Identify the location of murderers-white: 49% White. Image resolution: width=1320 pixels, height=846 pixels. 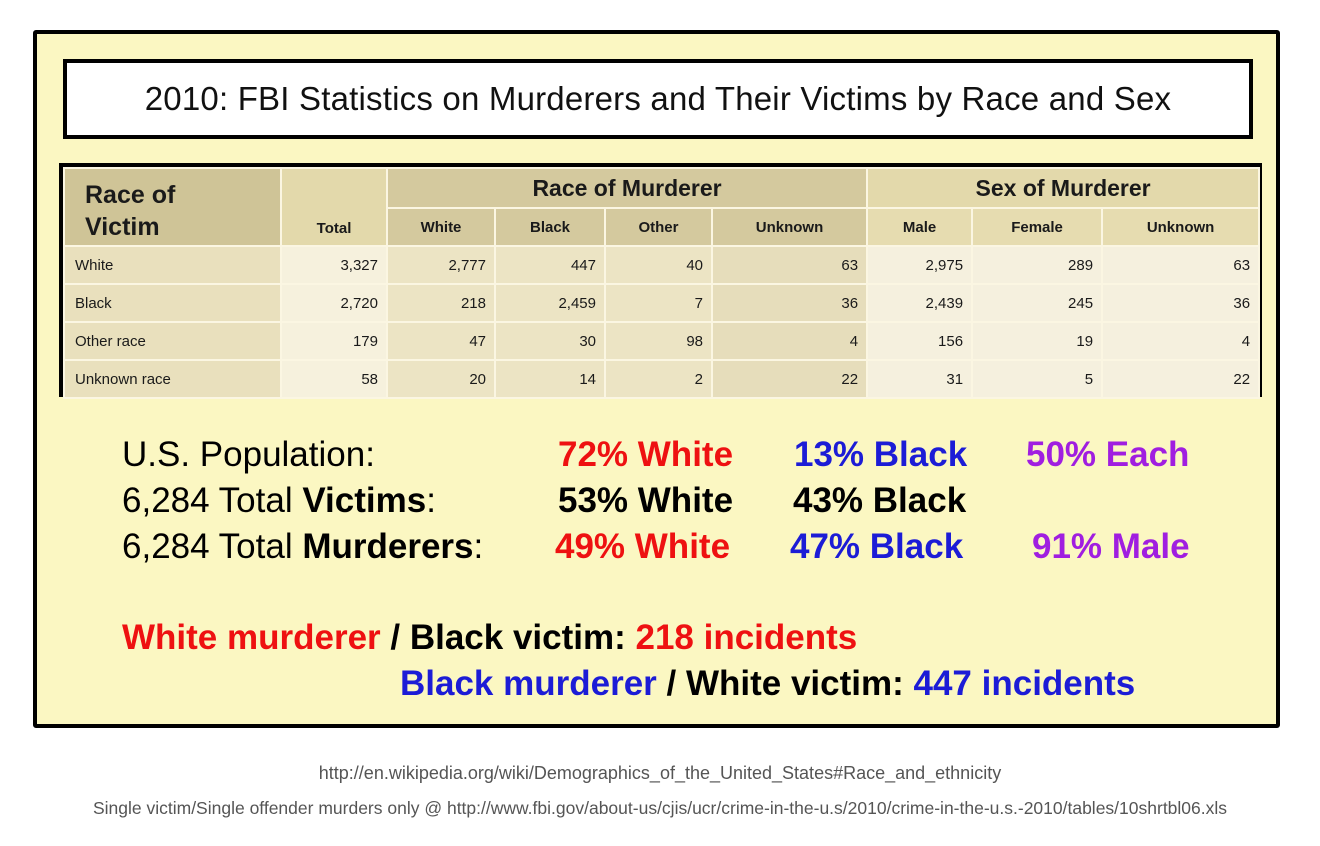
(643, 546).